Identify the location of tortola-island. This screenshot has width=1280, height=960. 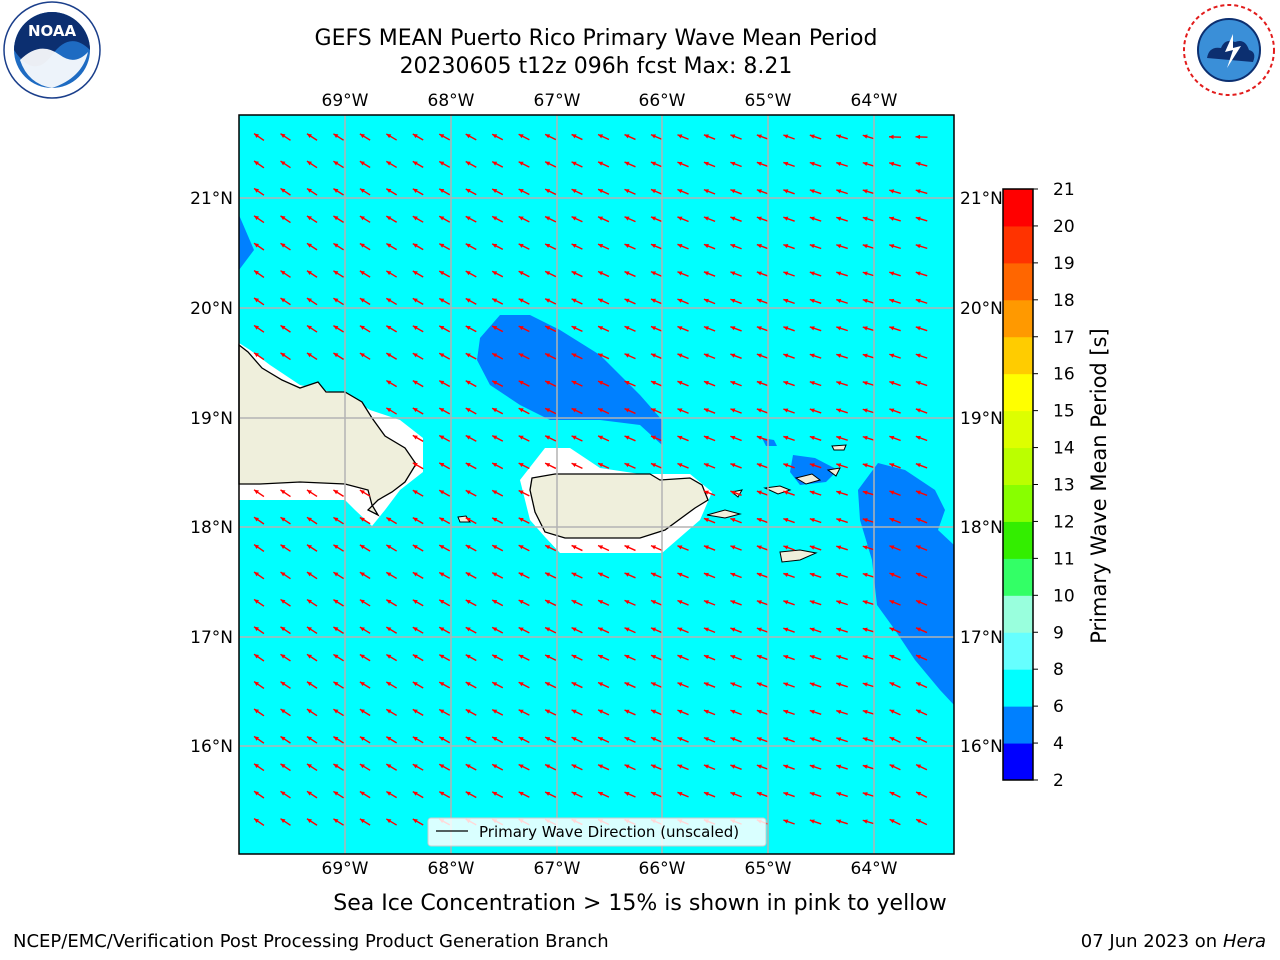
(808, 479).